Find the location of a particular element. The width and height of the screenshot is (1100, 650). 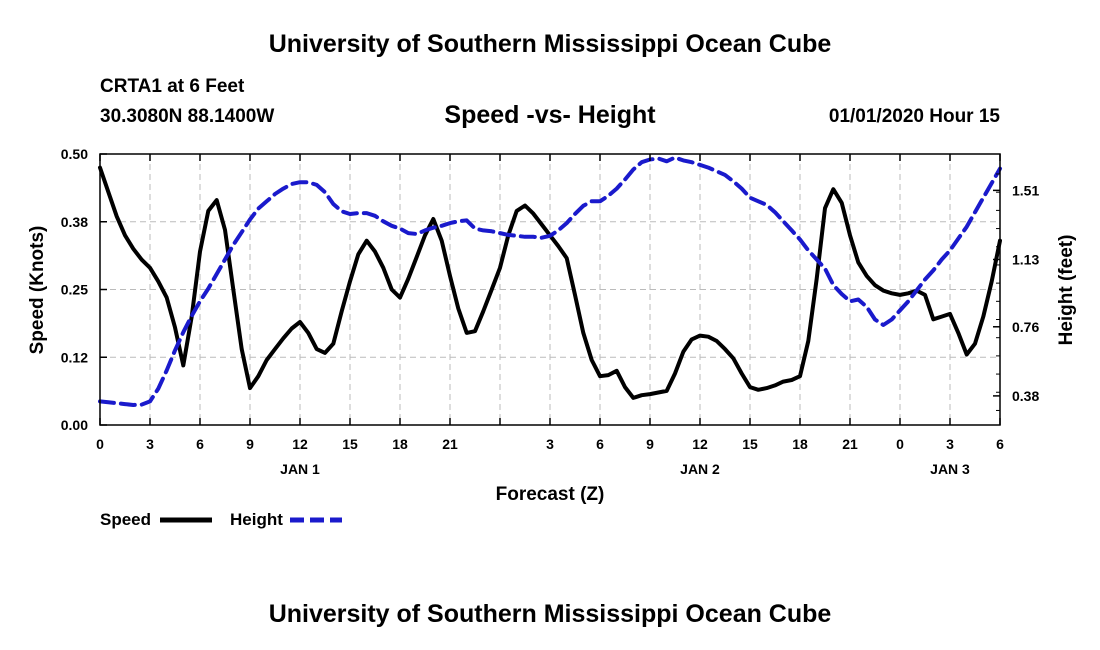

legend: Speed Height is located at coordinates (221, 519).